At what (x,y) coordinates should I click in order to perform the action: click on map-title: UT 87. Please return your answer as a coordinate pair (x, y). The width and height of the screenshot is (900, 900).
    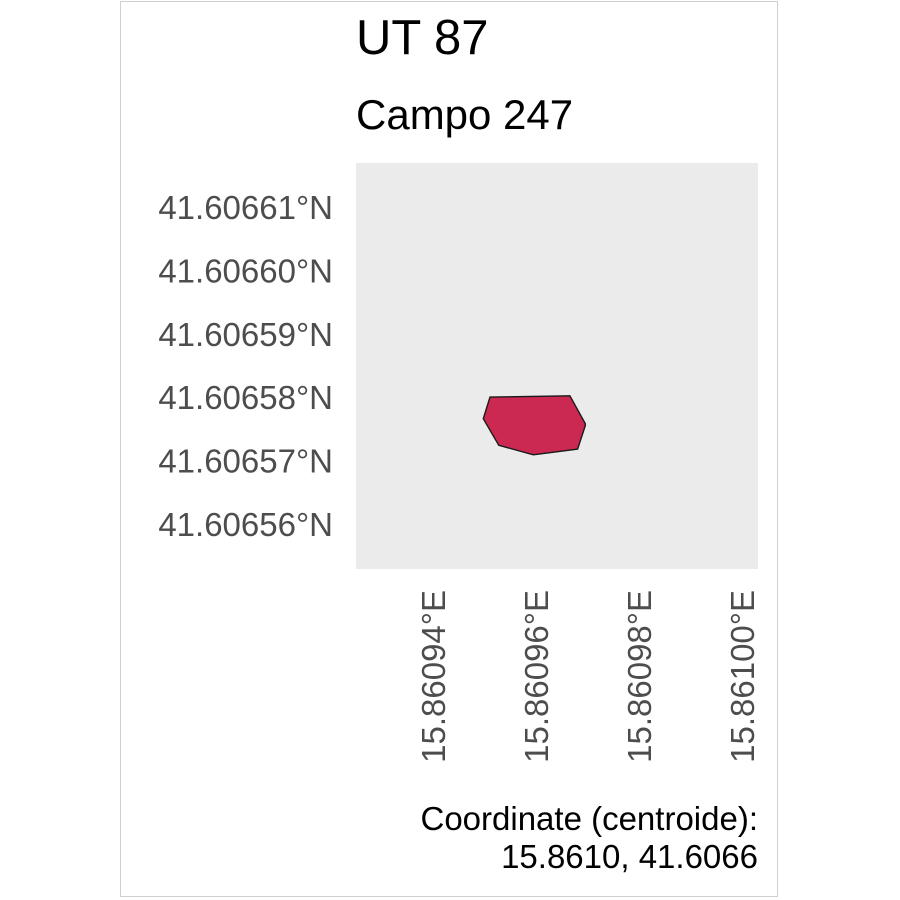
    Looking at the image, I should click on (422, 38).